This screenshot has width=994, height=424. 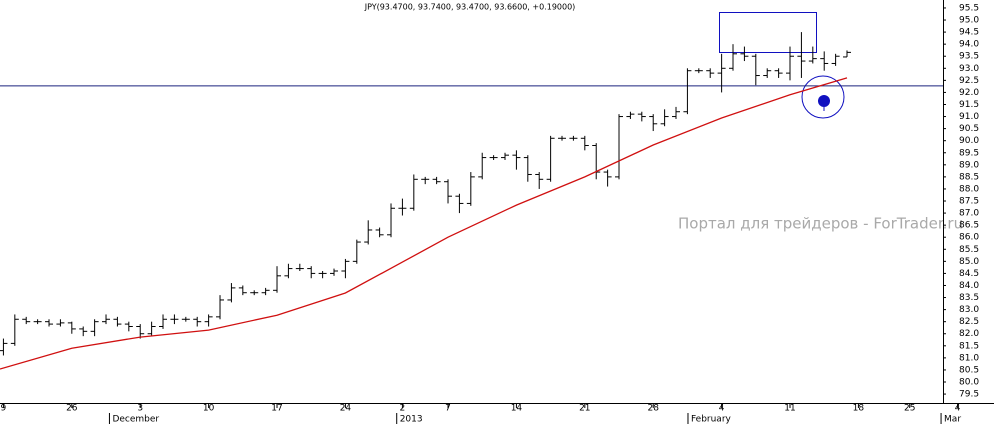 What do you see at coordinates (653, 409) in the screenshot?
I see `x-tick-label: 28` at bounding box center [653, 409].